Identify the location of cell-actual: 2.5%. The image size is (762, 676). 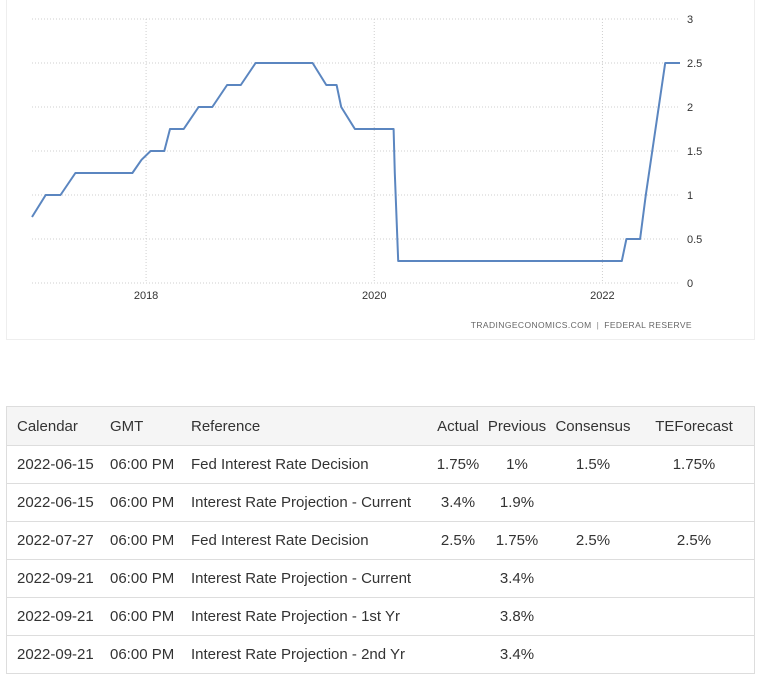
(458, 540).